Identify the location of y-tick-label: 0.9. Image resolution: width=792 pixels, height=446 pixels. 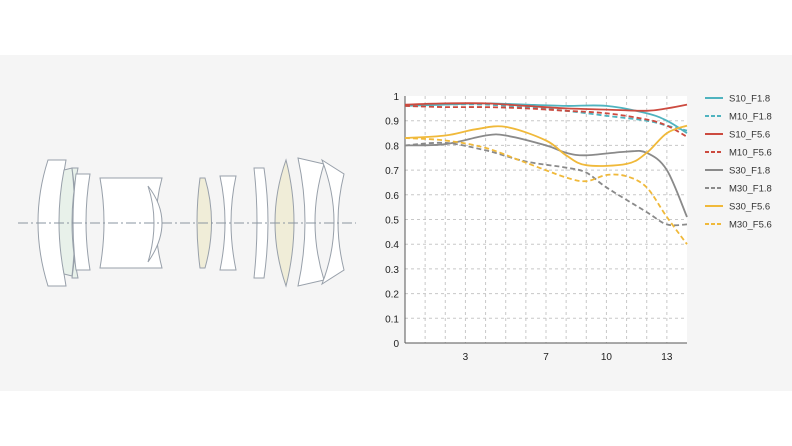
(392, 122).